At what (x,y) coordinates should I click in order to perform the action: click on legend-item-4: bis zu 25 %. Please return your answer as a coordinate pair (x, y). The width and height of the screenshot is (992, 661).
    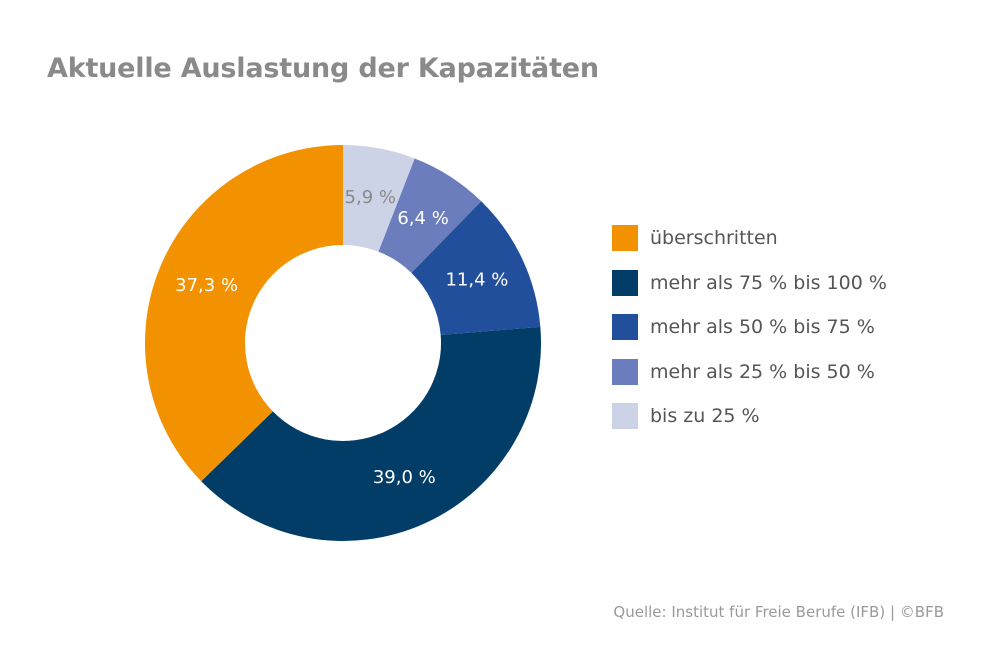
    Looking at the image, I should click on (749, 416).